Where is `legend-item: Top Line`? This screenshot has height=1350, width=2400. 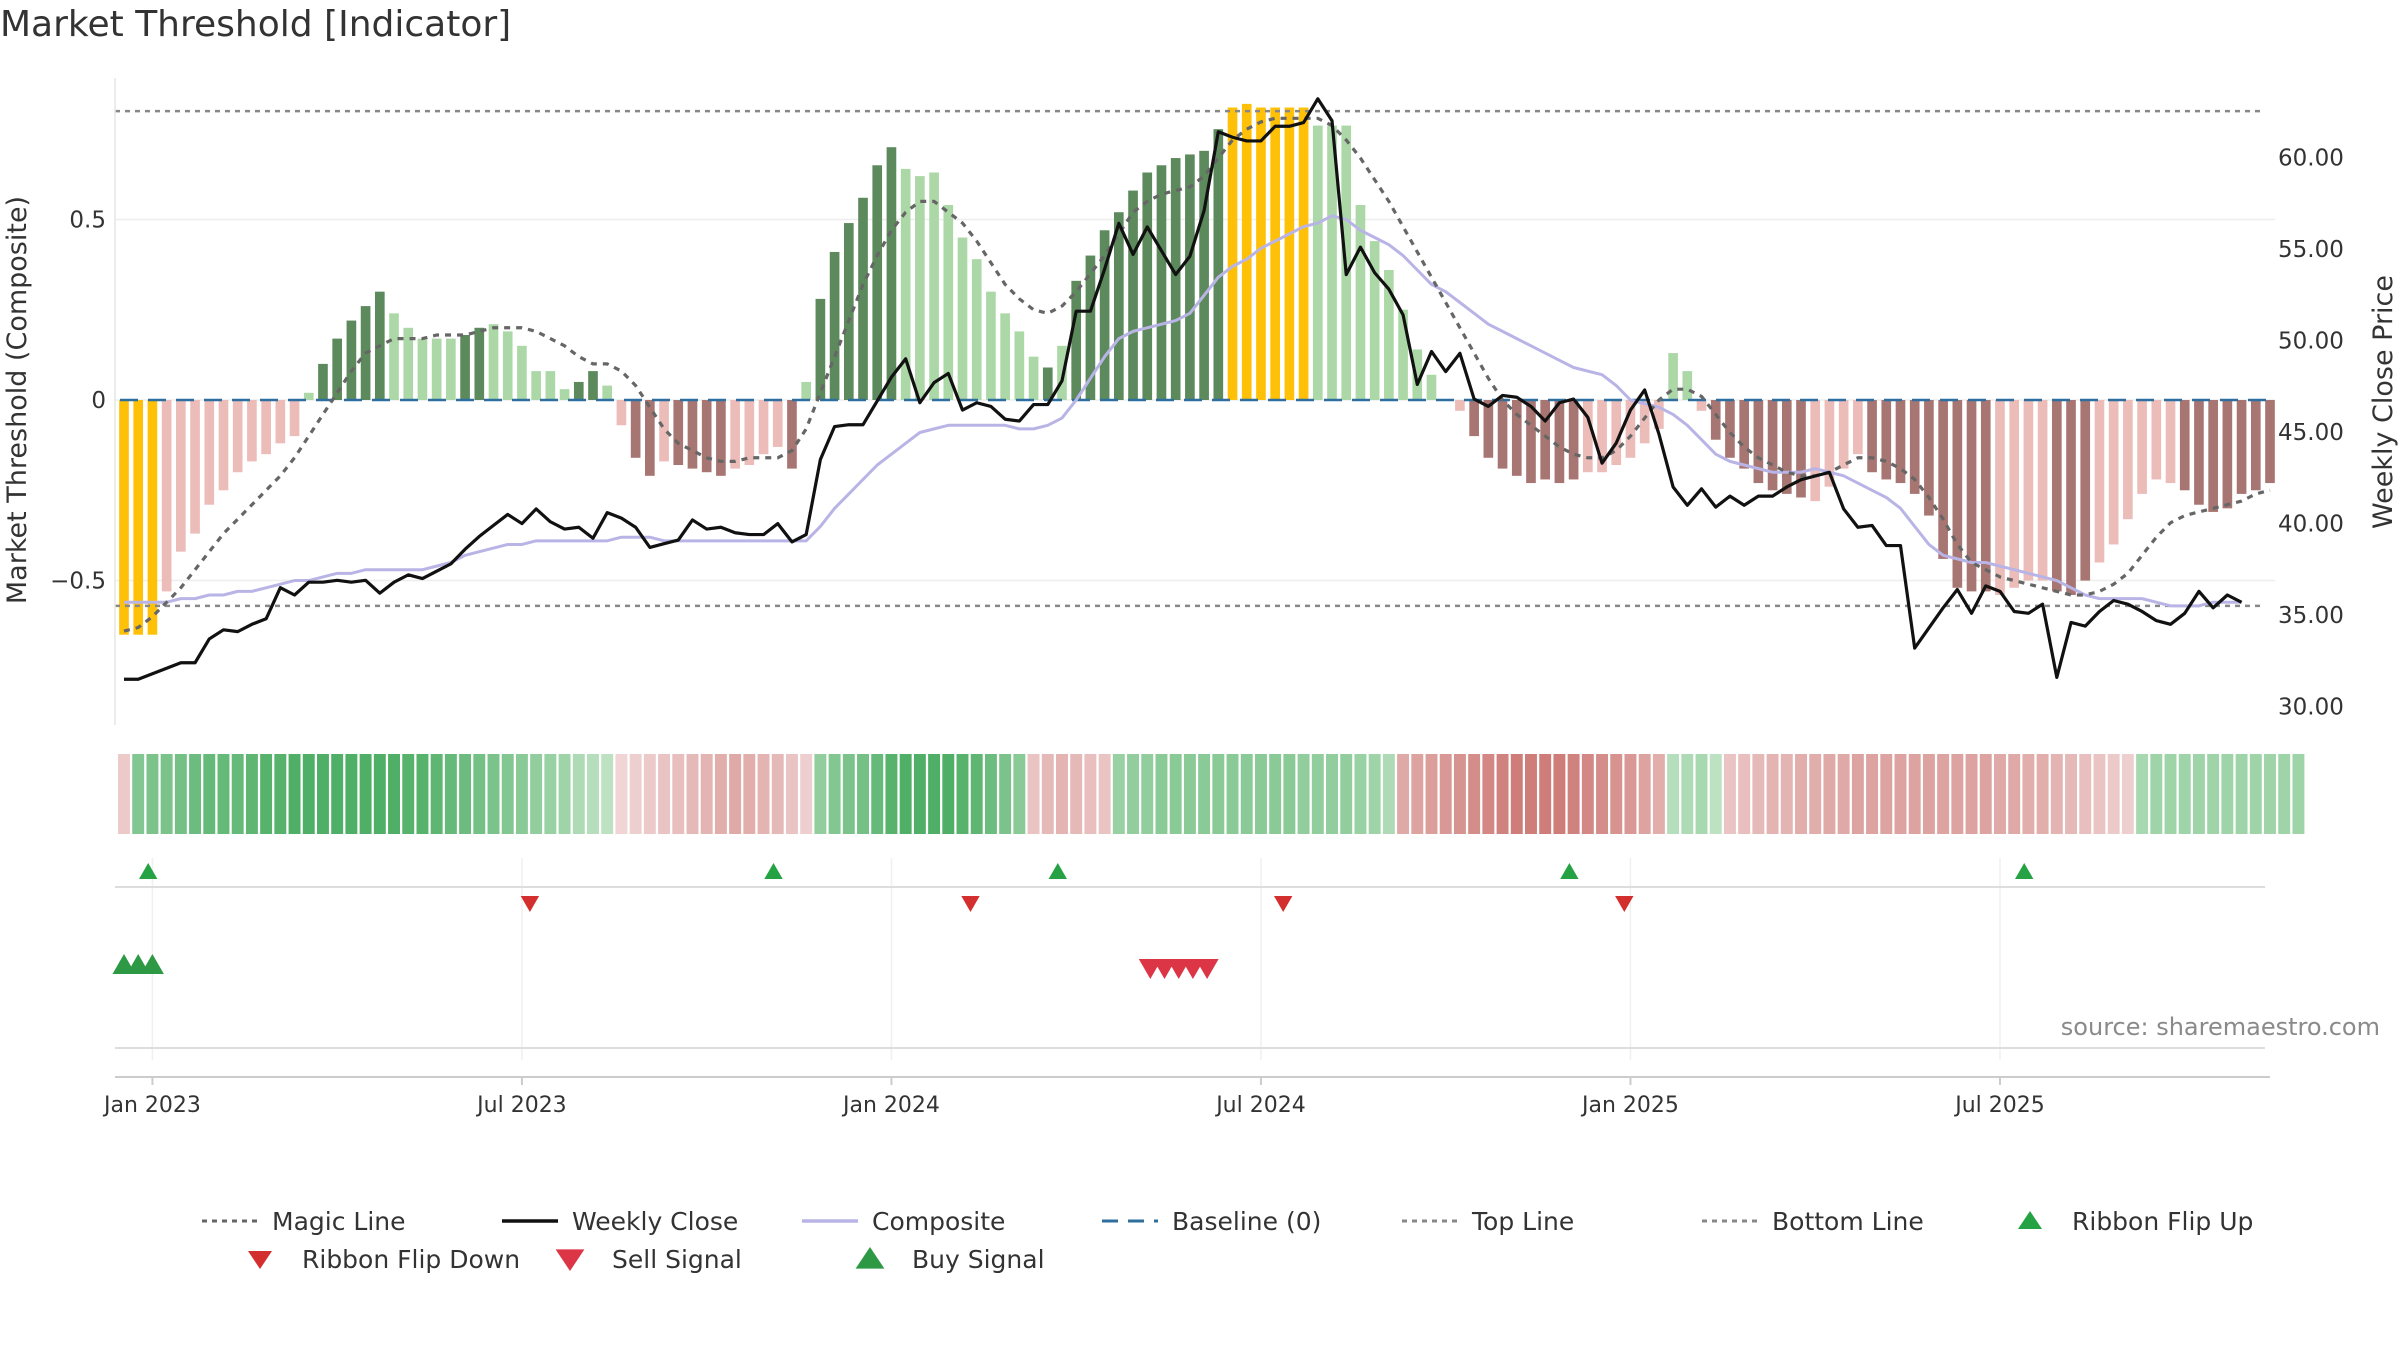
legend-item: Top Line is located at coordinates (1487, 1221).